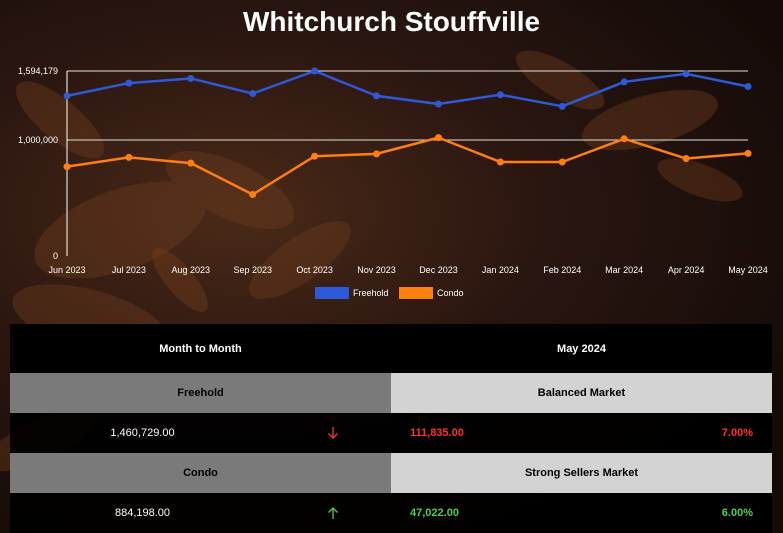  I want to click on y-tick-label: 1,594,179, so click(38, 71).